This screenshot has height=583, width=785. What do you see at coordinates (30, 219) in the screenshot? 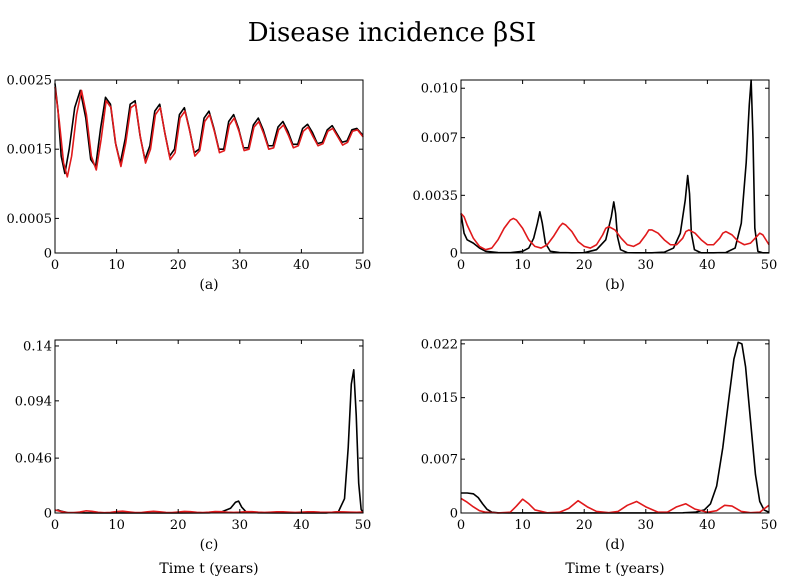
I see `y-tick-label-a: 0.0005` at bounding box center [30, 219].